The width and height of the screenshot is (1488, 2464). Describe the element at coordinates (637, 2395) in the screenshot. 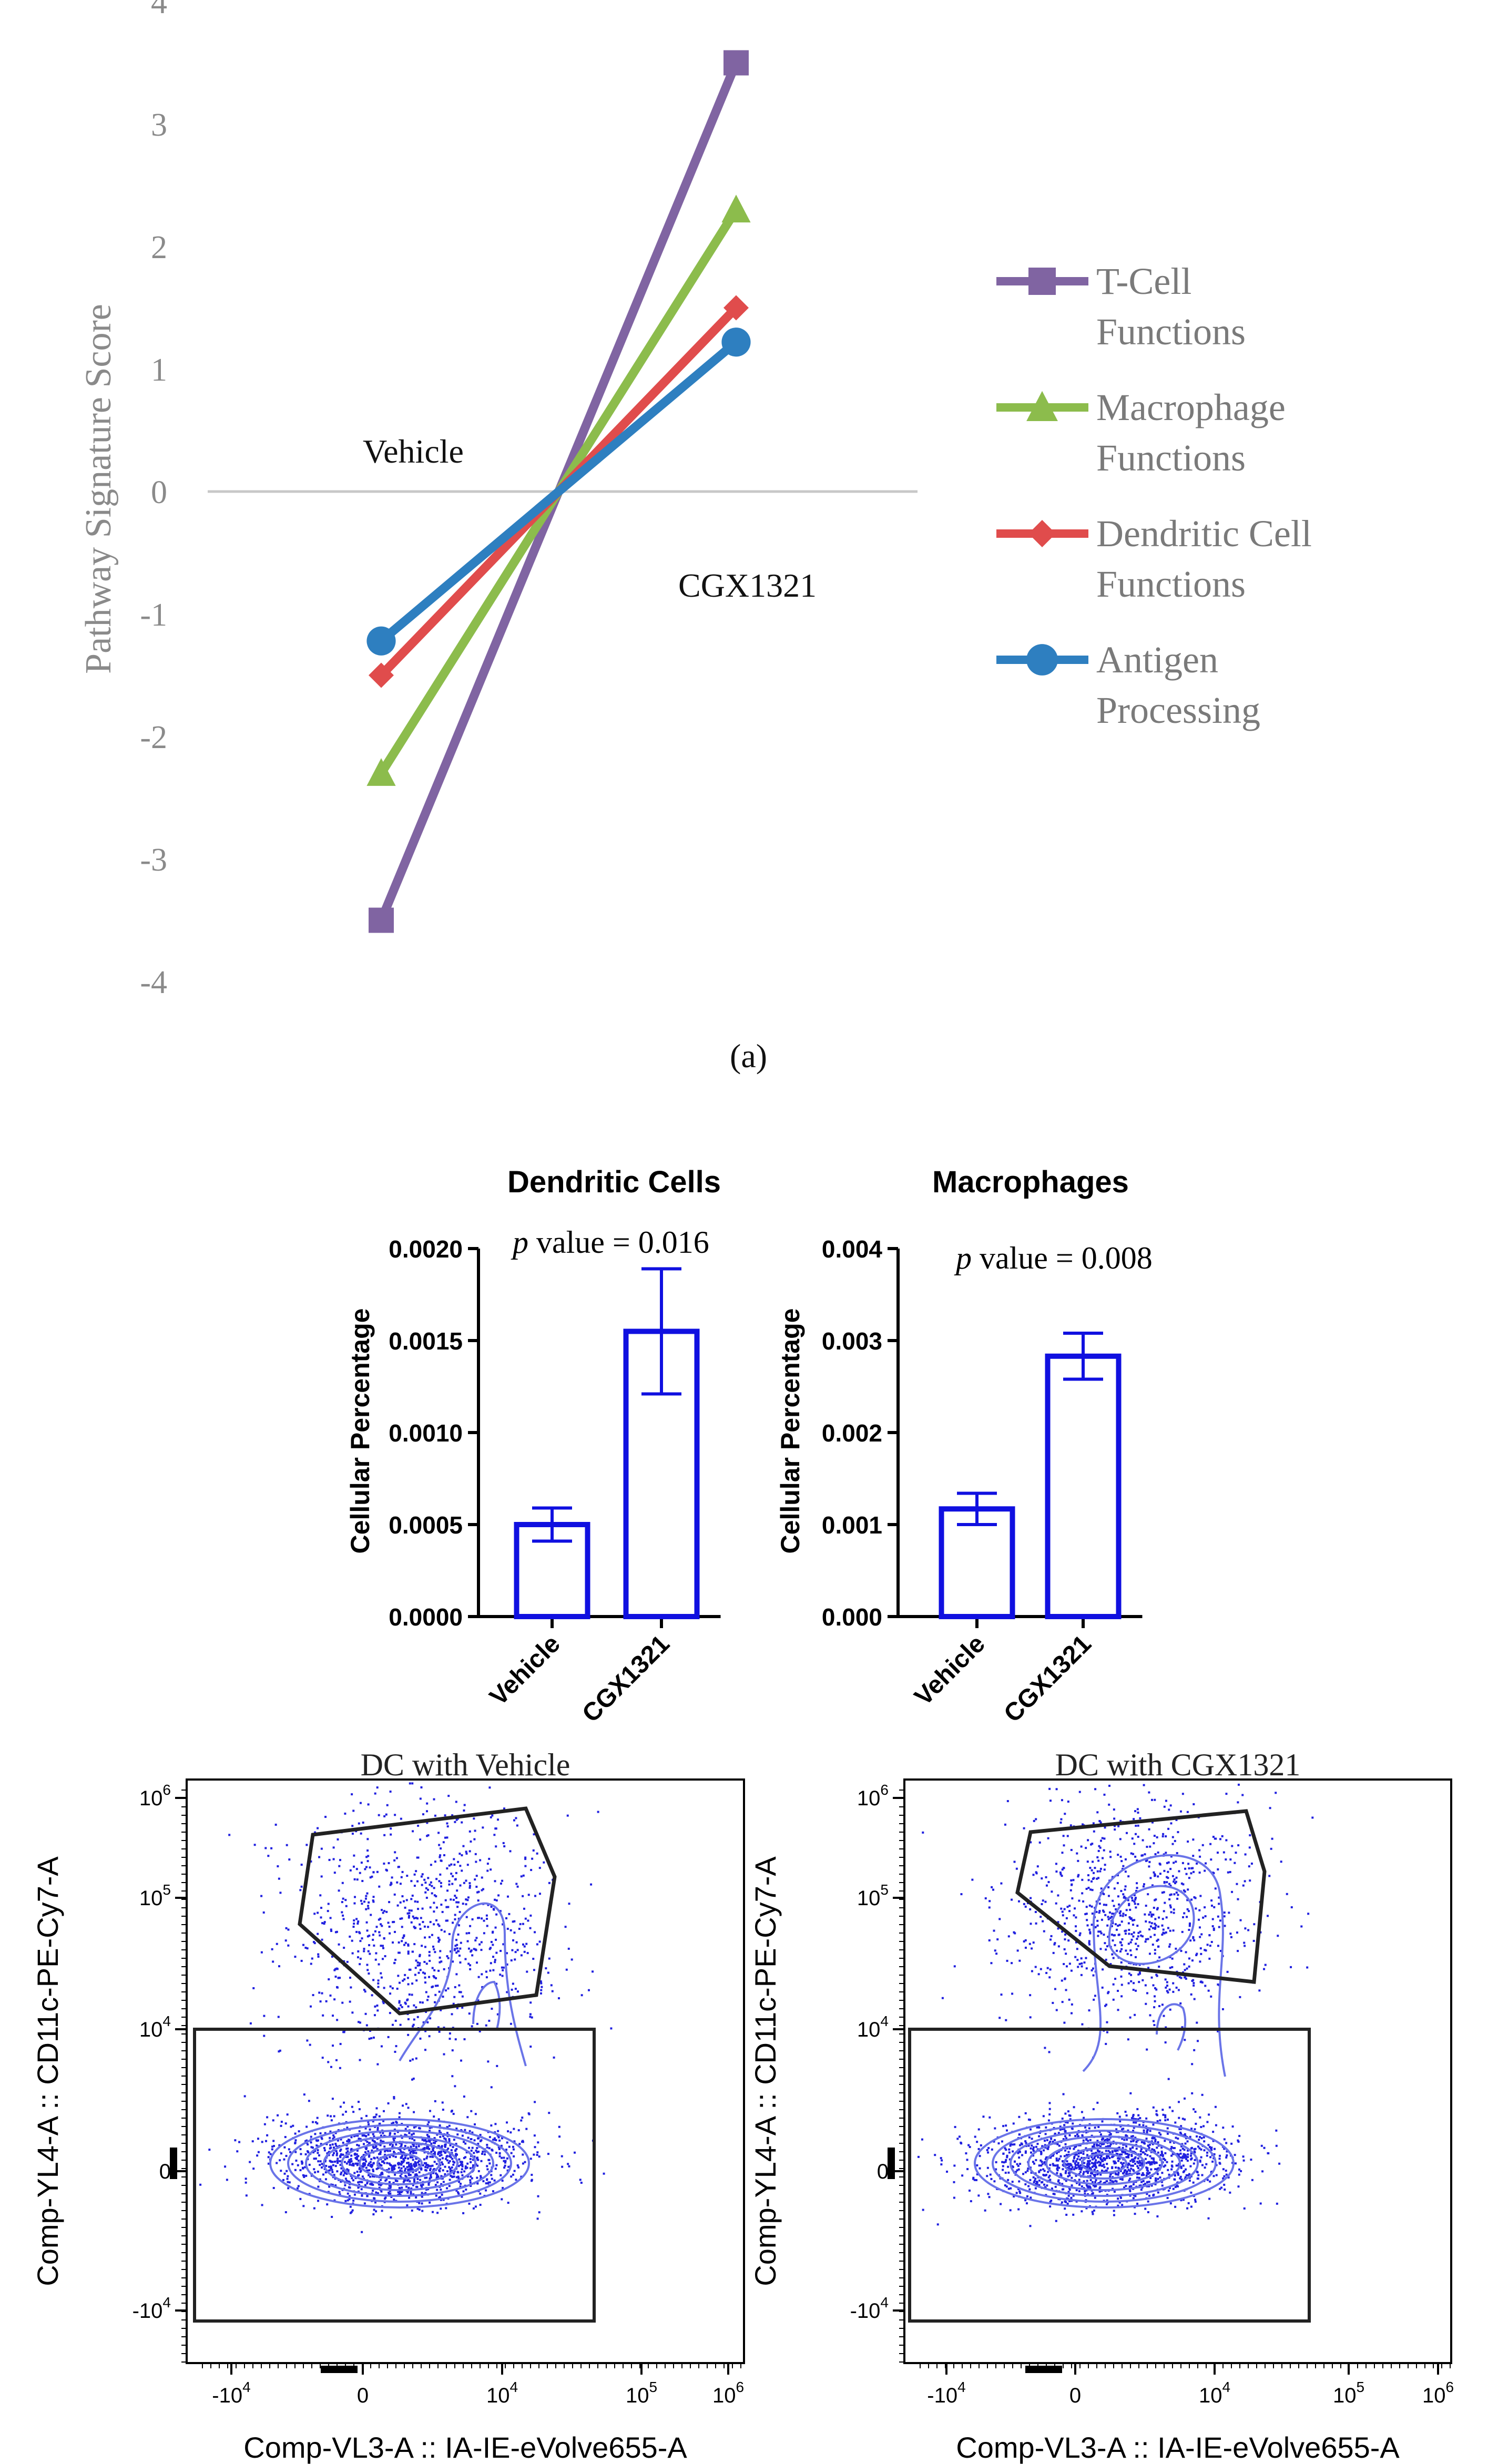

I see `tick-base: 10` at that location.